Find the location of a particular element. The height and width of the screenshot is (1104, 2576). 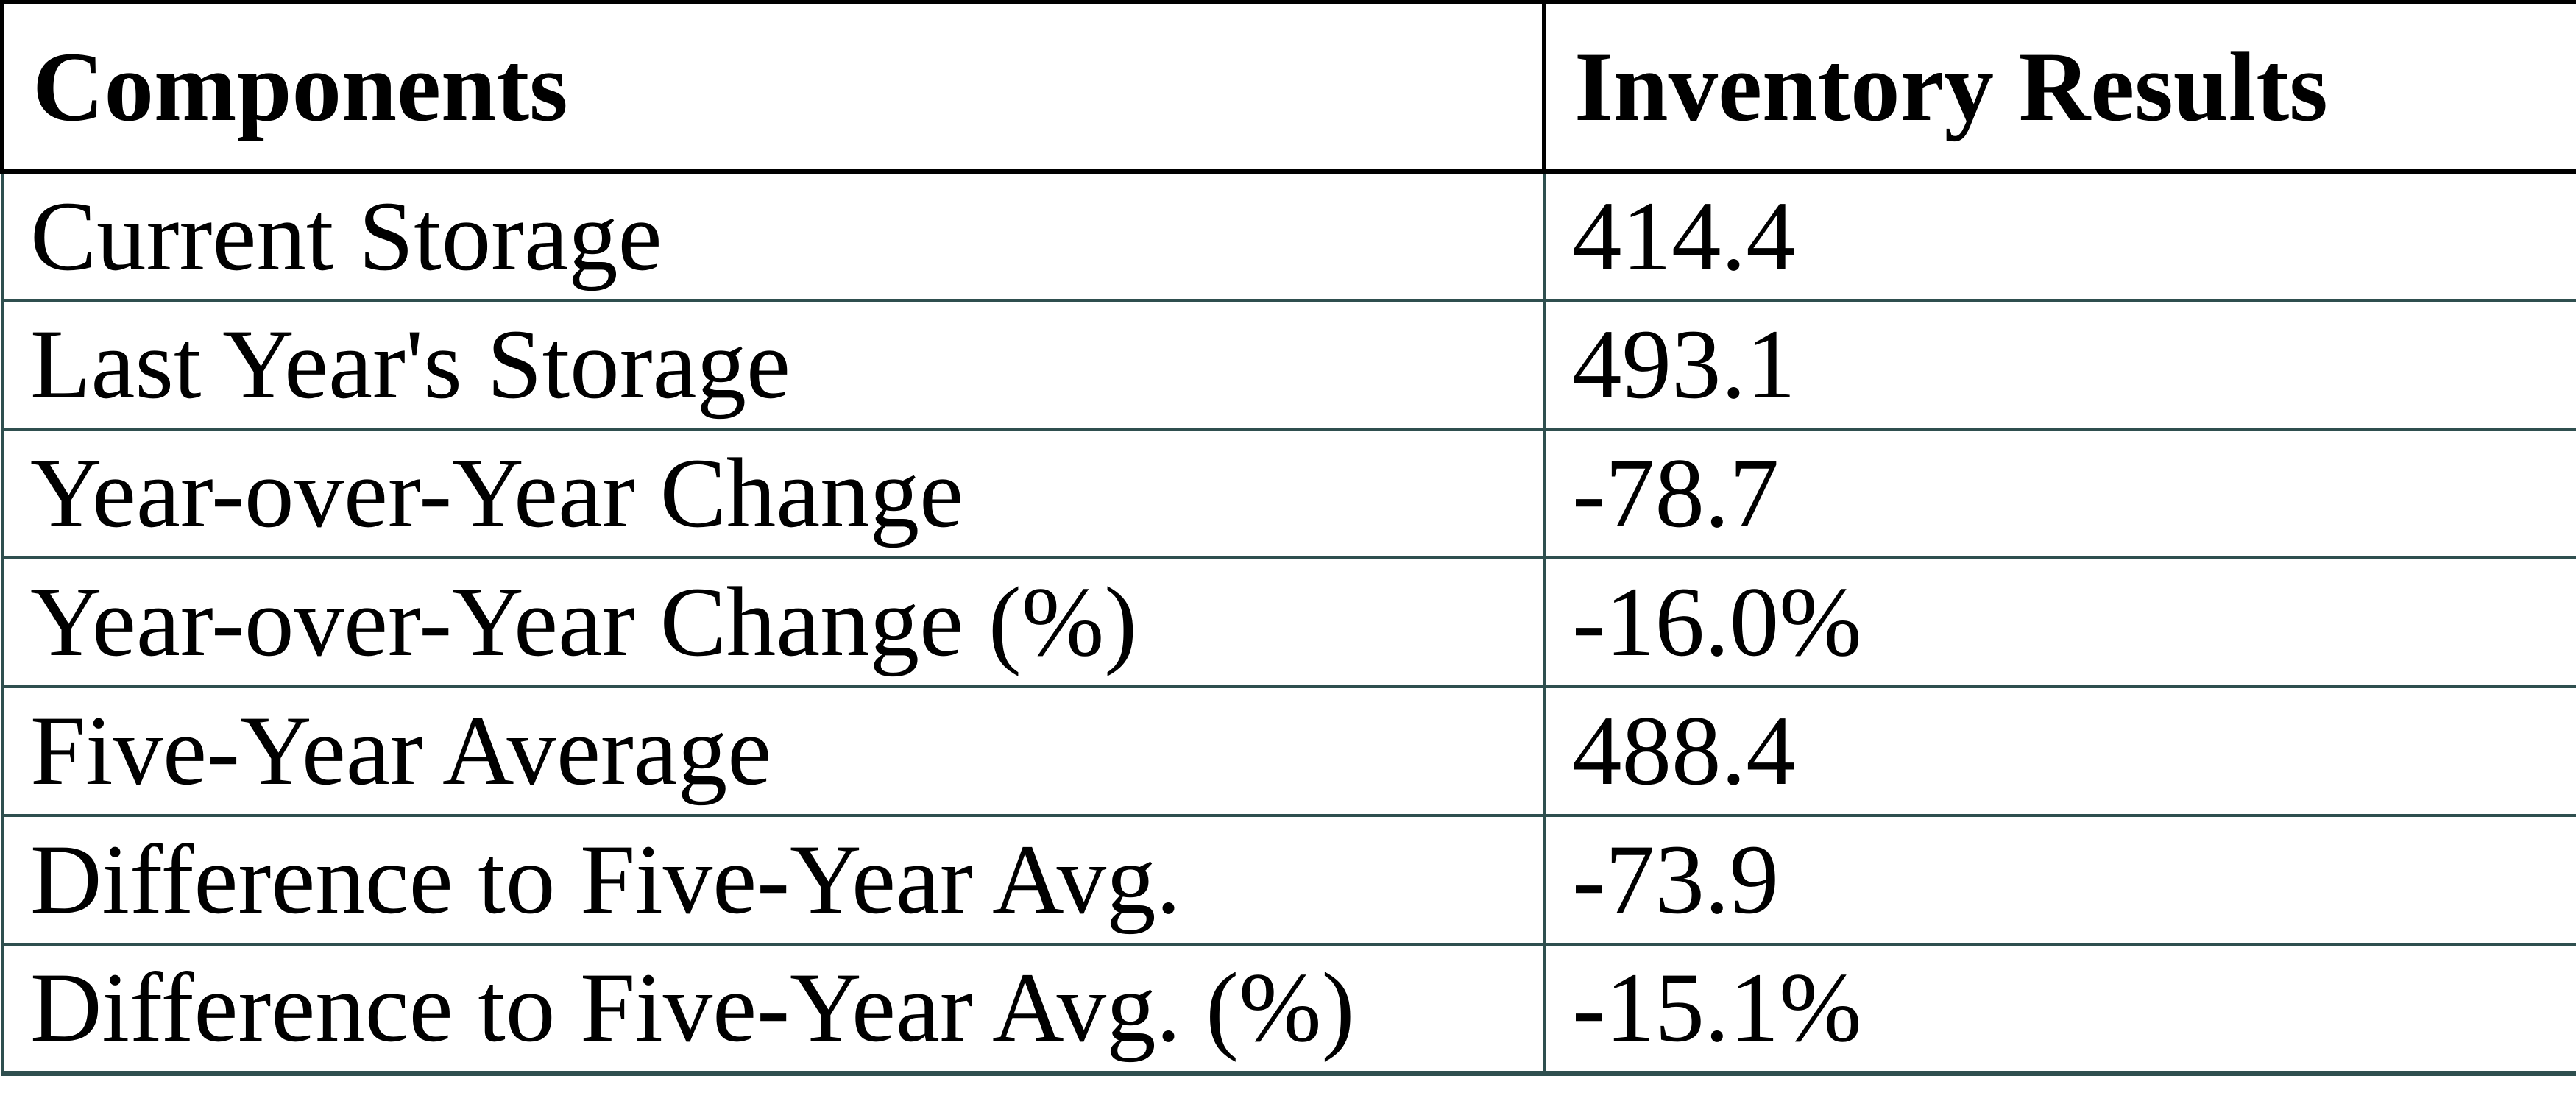

row-value-current-storage: 414.4 is located at coordinates (2059, 236).